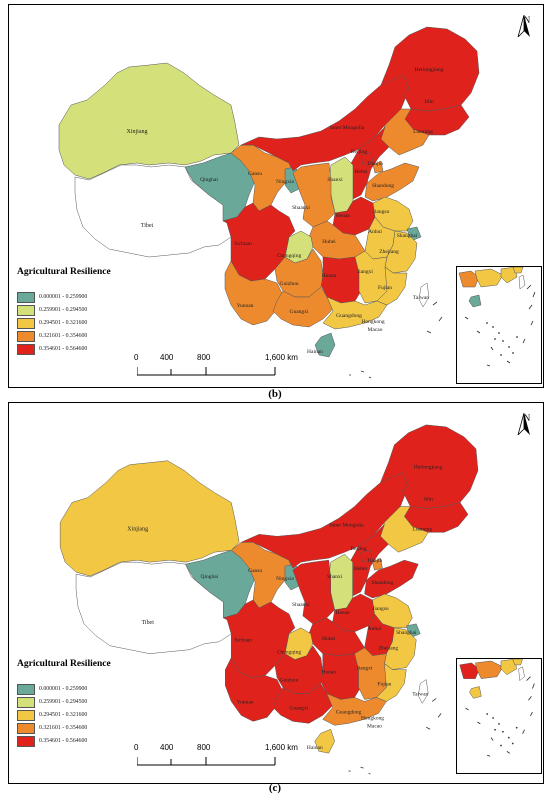 This screenshot has height=794, width=550. What do you see at coordinates (489, 278) in the screenshot?
I see `inset-province-guangdong` at bounding box center [489, 278].